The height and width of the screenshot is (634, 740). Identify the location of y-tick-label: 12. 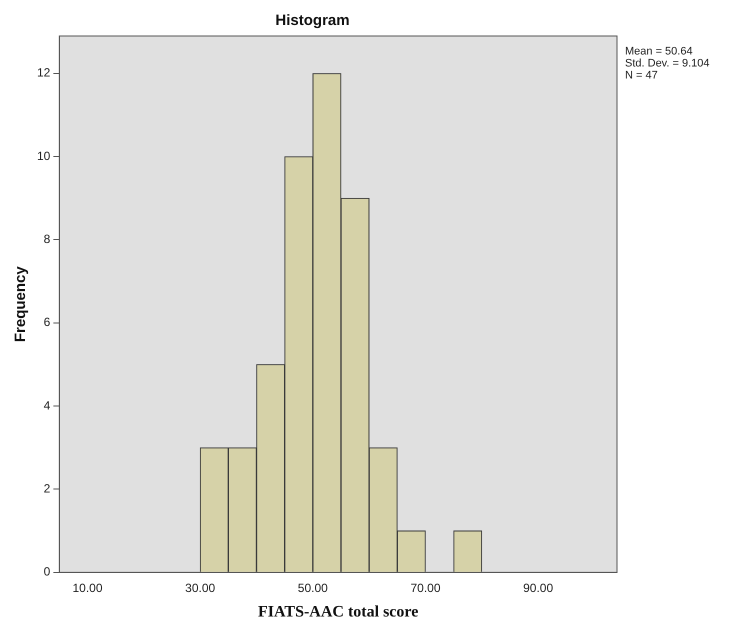
(43, 73).